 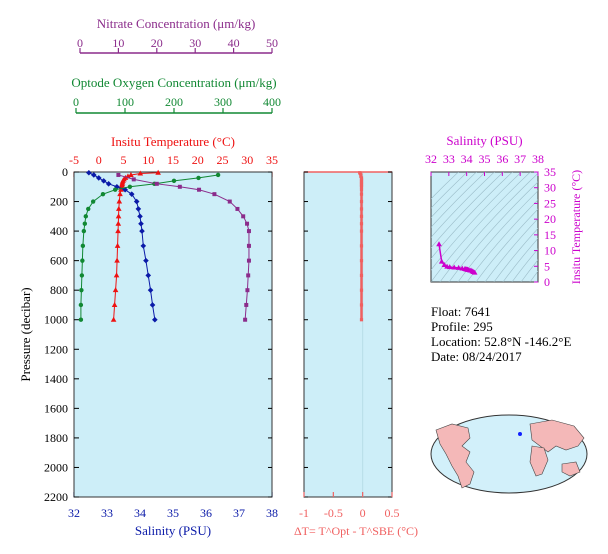 What do you see at coordinates (173, 160) in the screenshot?
I see `temperature-tick-label: 15` at bounding box center [173, 160].